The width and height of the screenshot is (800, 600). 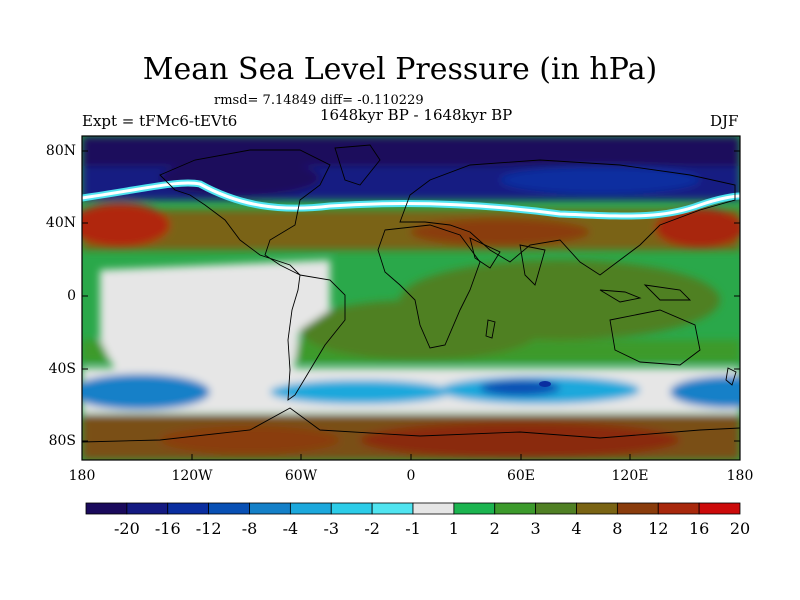 What do you see at coordinates (400, 69) in the screenshot?
I see `map-title: Mean Sea Level Pressure (in hPa)` at bounding box center [400, 69].